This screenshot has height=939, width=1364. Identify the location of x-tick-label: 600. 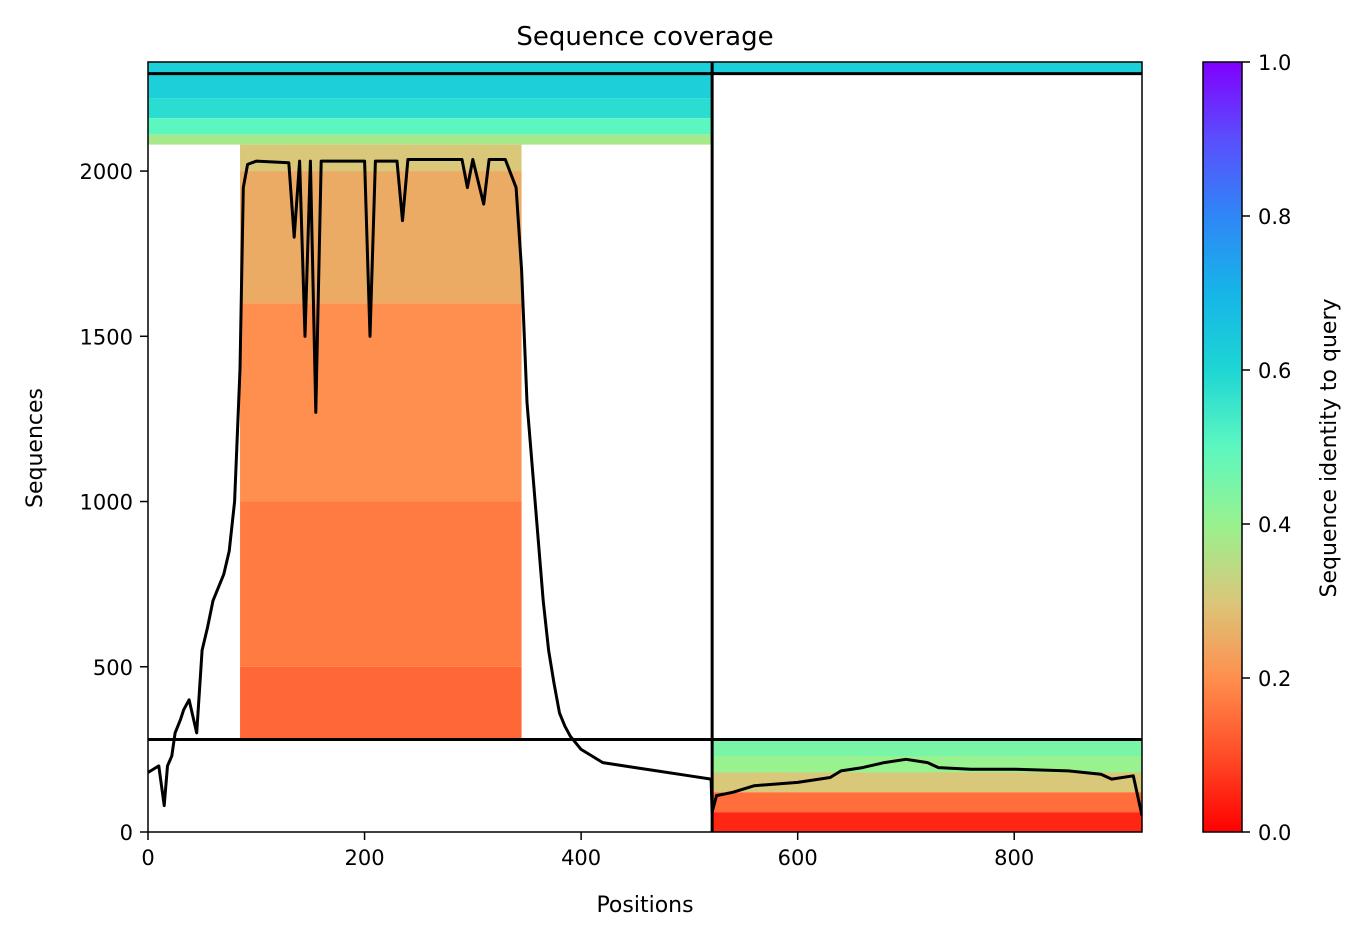
(798, 858).